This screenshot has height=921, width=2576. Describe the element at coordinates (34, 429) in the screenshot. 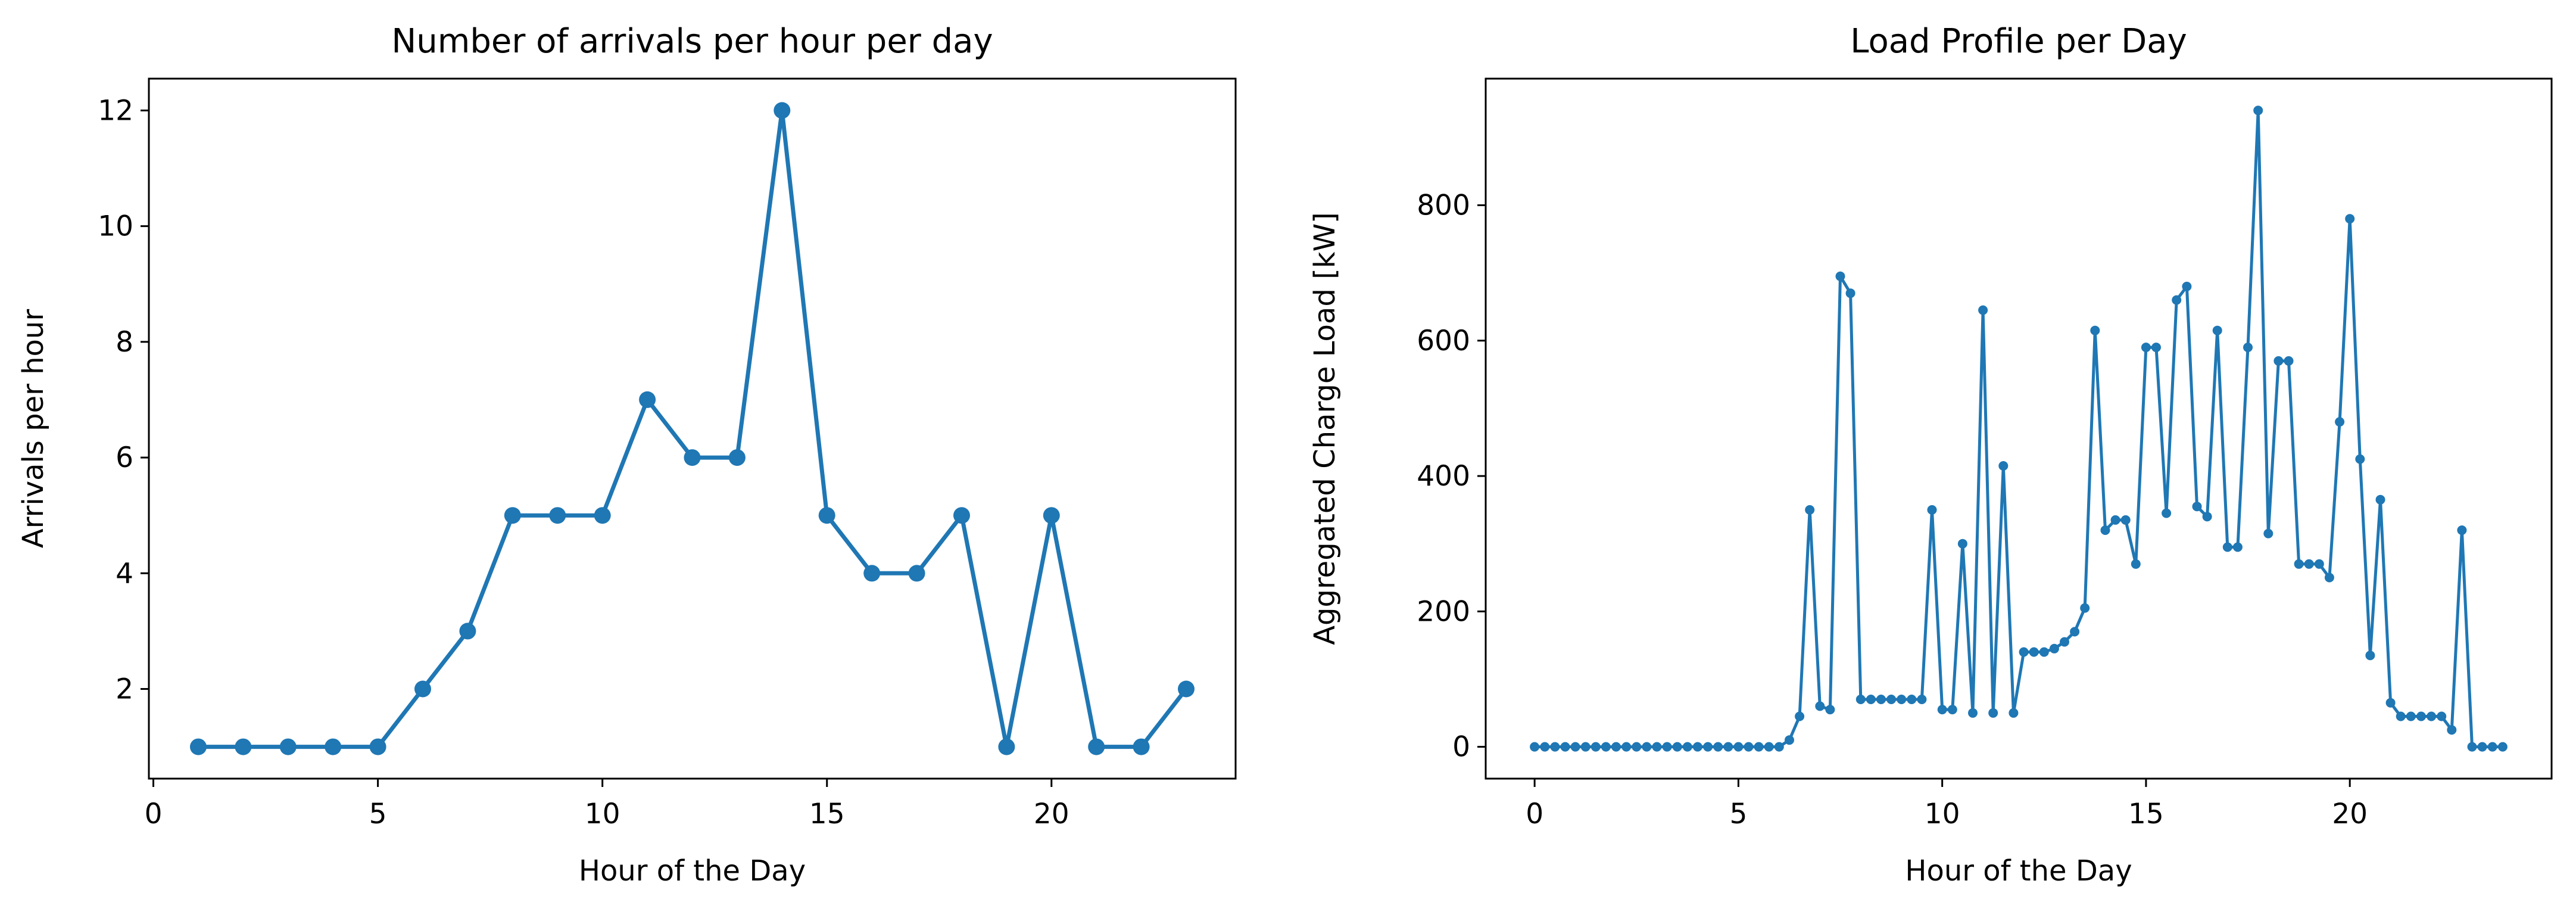

I see `y-axis-label: Arrivals per hour` at that location.